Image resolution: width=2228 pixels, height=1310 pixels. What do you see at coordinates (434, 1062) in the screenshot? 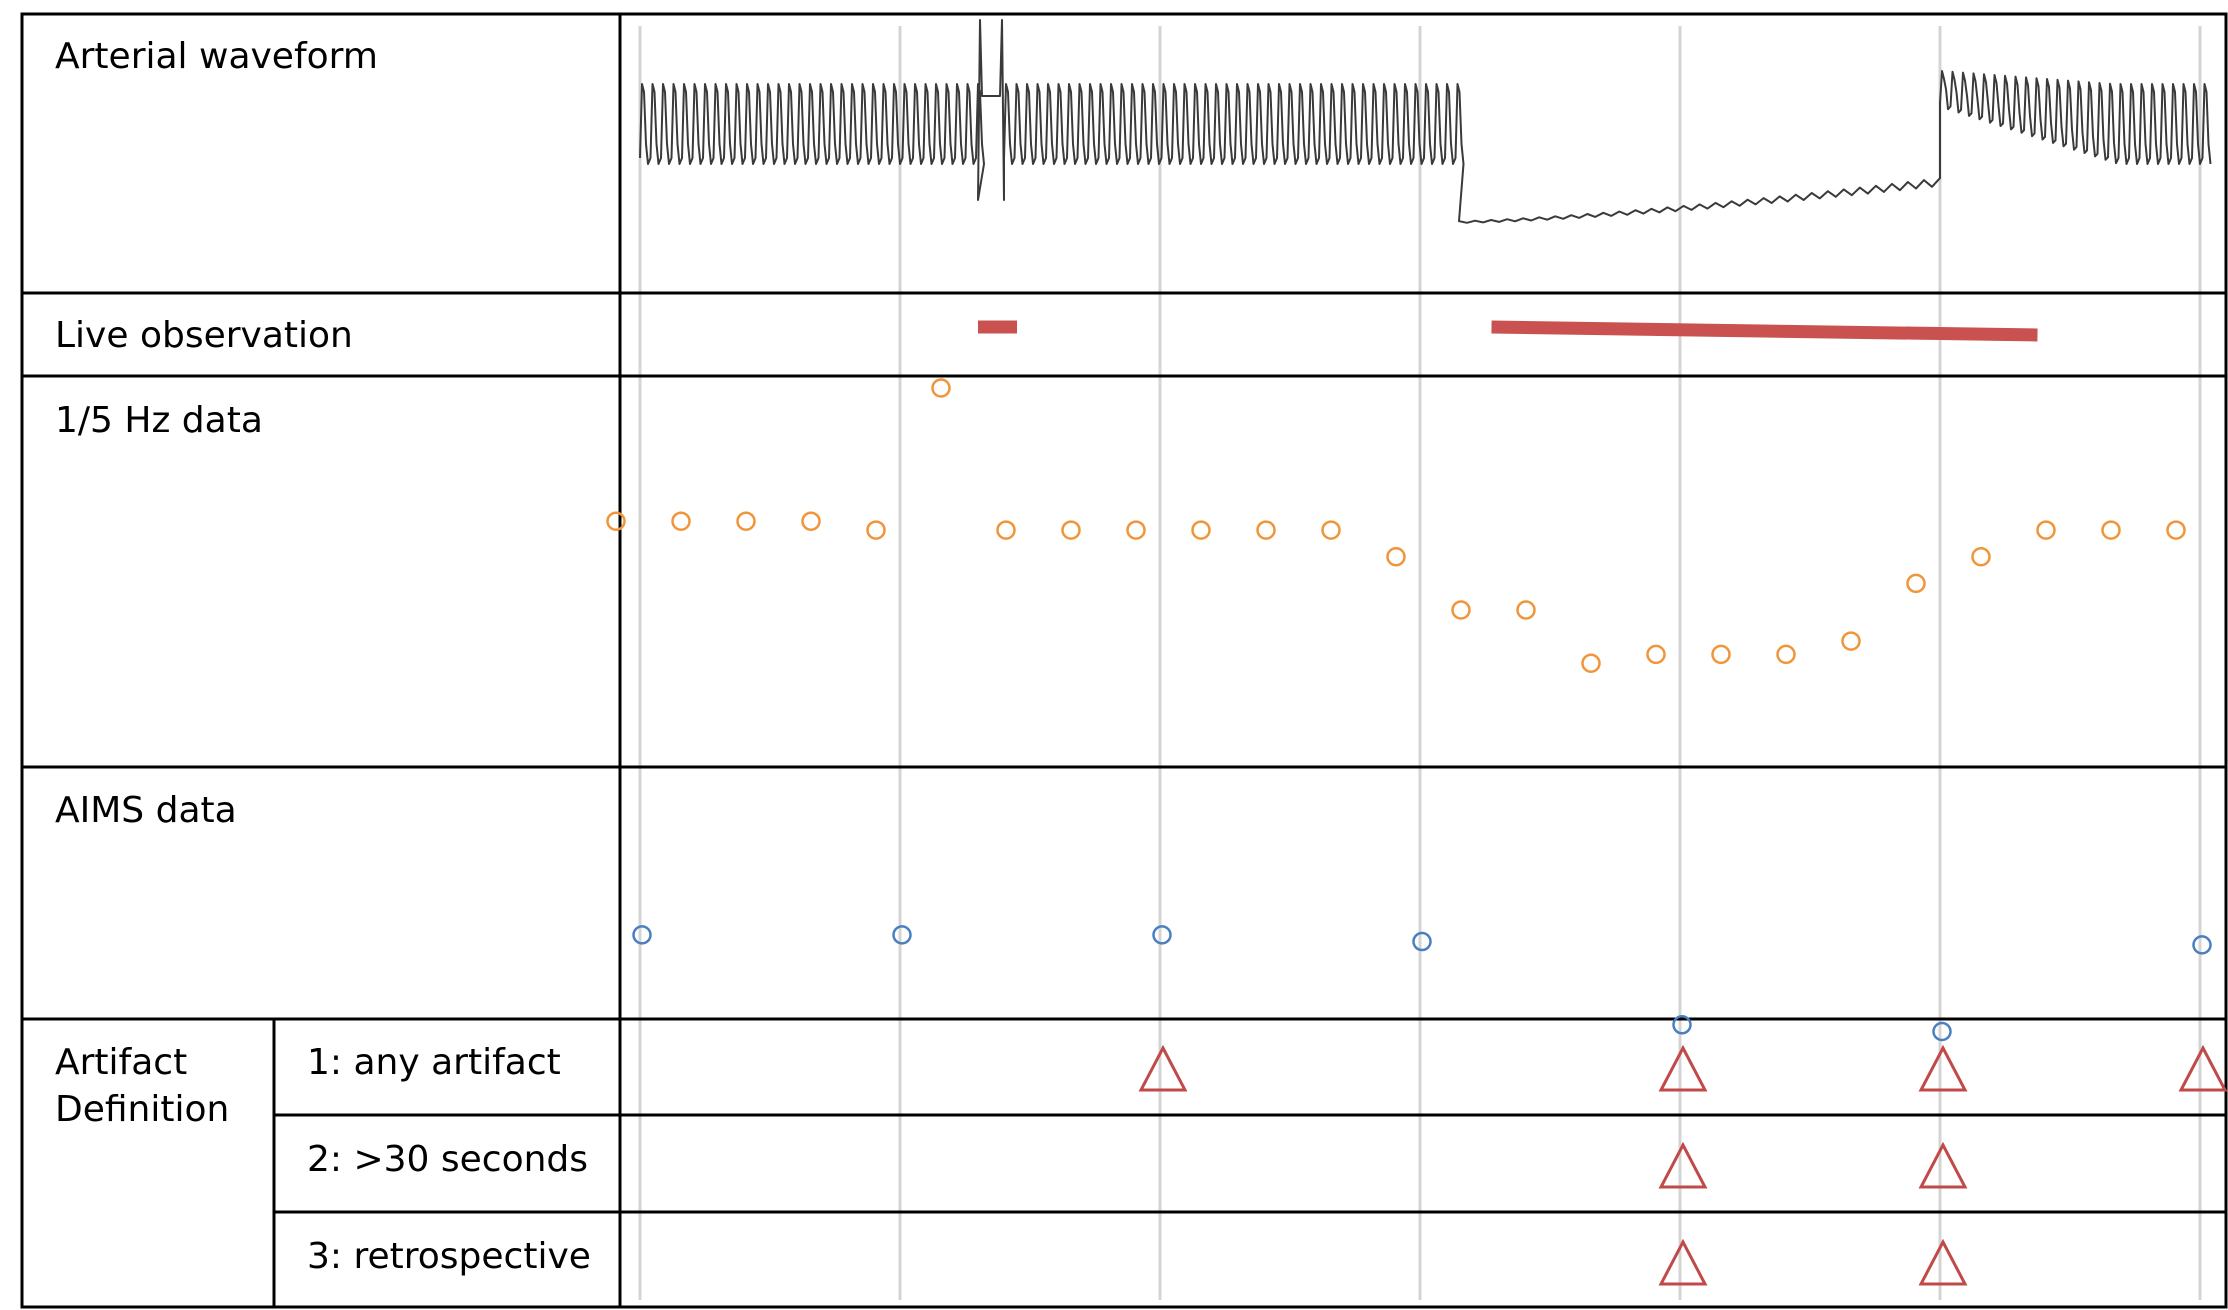
I see `definition-label-any-artifact: 1: any artifact` at bounding box center [434, 1062].